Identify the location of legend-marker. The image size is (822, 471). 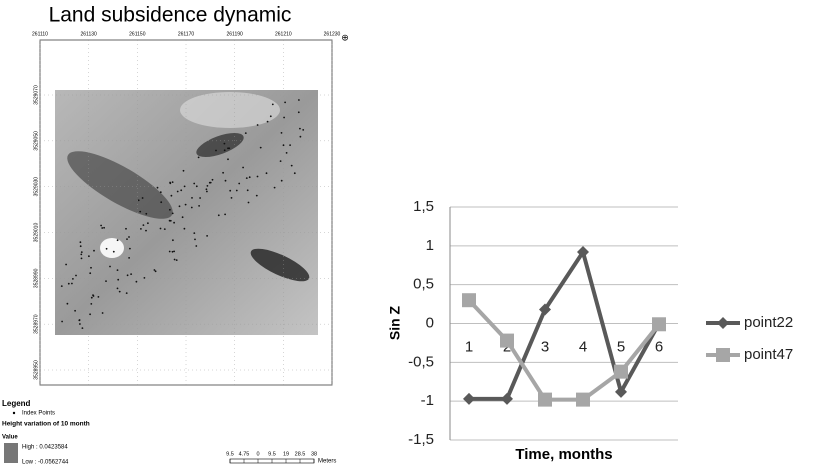
(723, 355).